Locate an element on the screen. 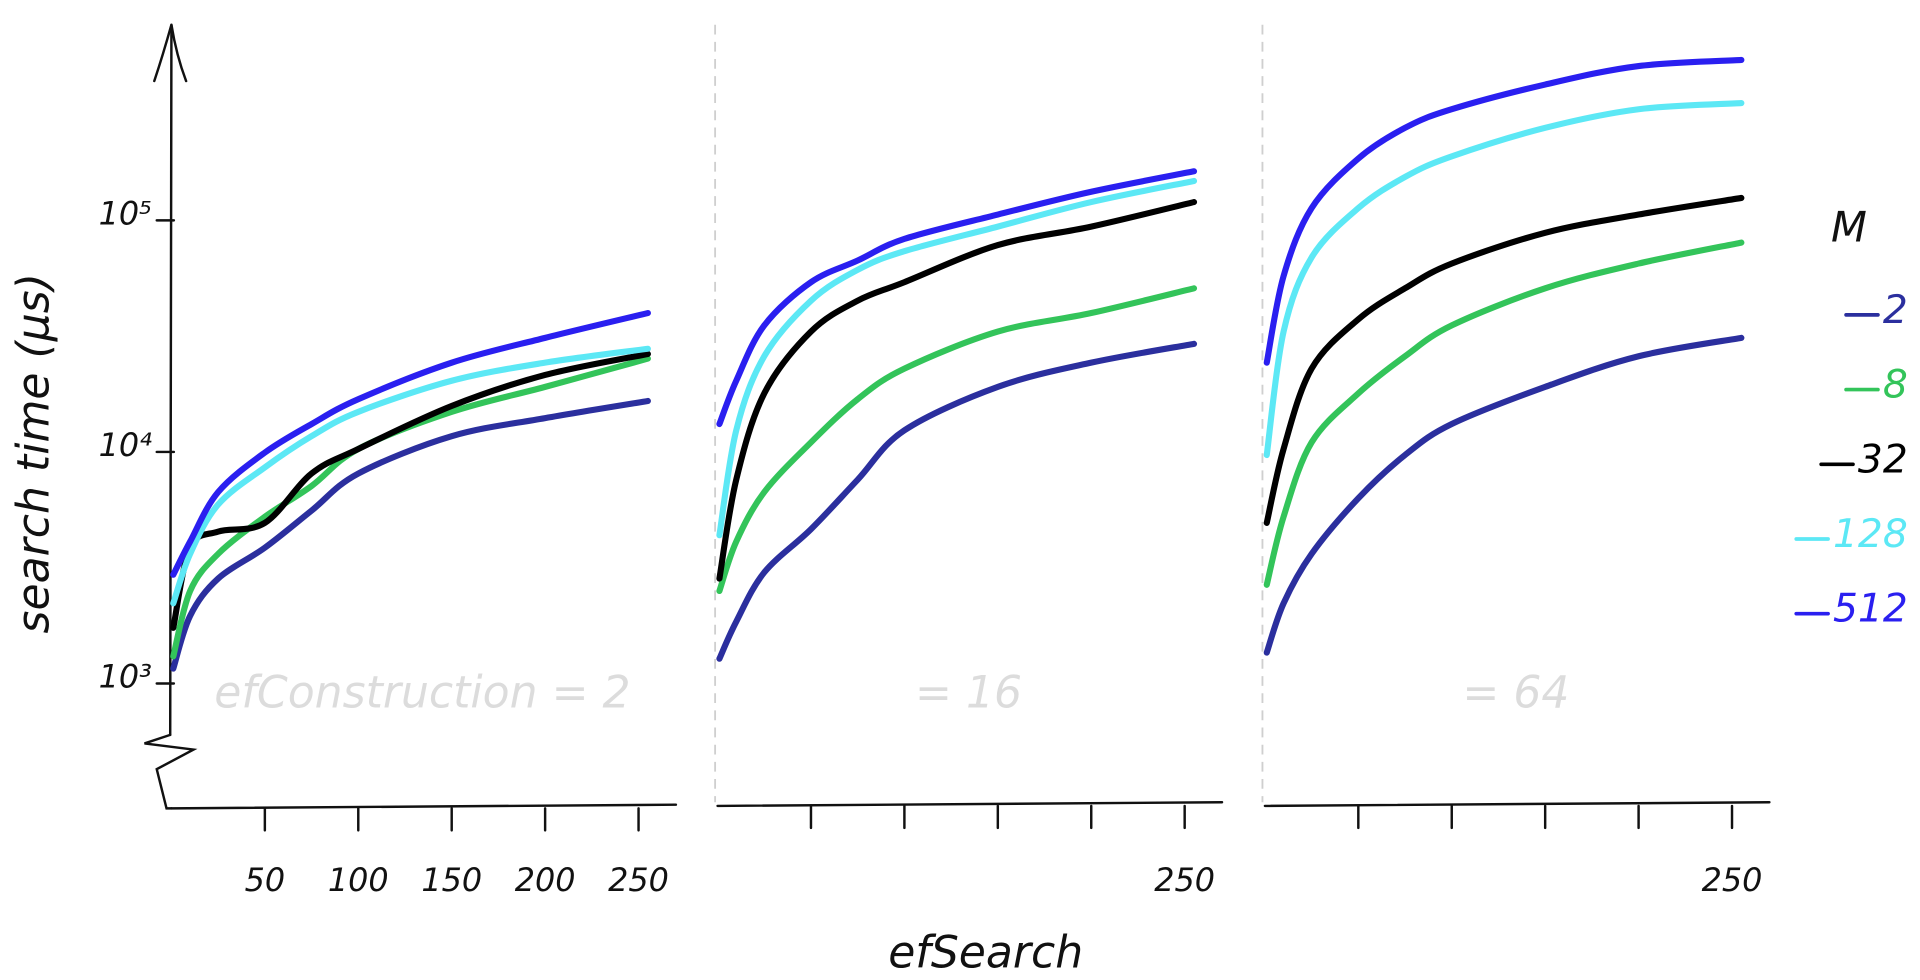 This screenshot has width=1920, height=980. y-axis-arrow is located at coordinates (170, 53).